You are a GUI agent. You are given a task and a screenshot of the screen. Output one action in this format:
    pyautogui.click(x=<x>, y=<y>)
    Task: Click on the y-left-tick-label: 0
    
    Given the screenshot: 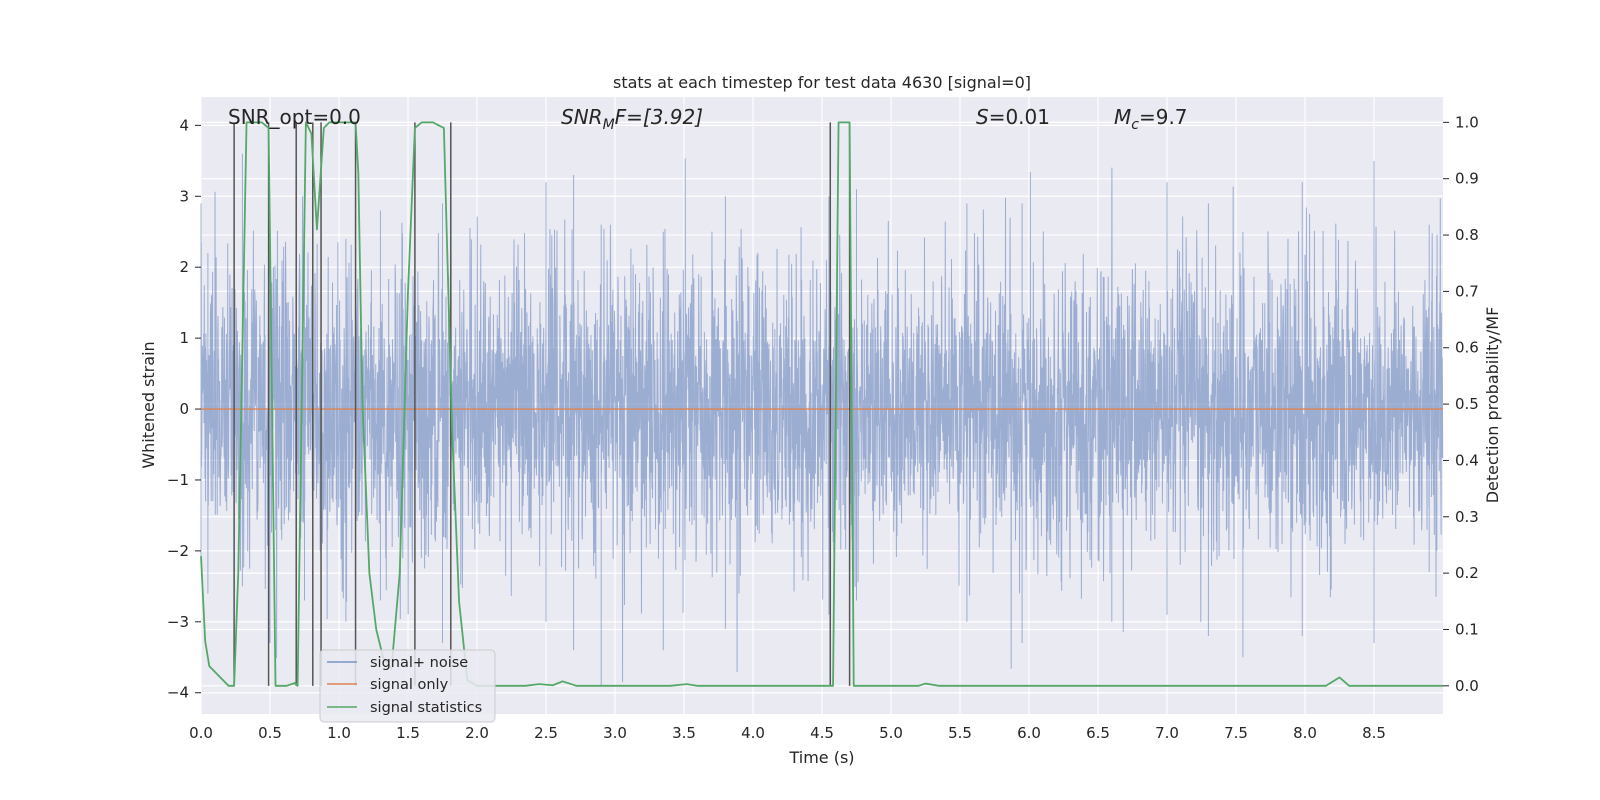 What is the action you would take?
    pyautogui.click(x=184, y=409)
    